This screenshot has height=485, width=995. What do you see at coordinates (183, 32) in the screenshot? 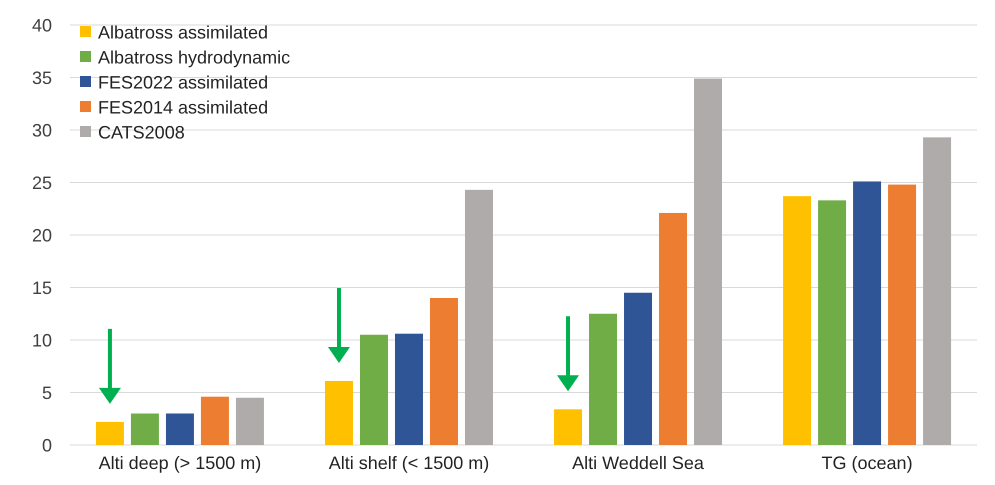
I see `legend-label: Albatross assimilated` at bounding box center [183, 32].